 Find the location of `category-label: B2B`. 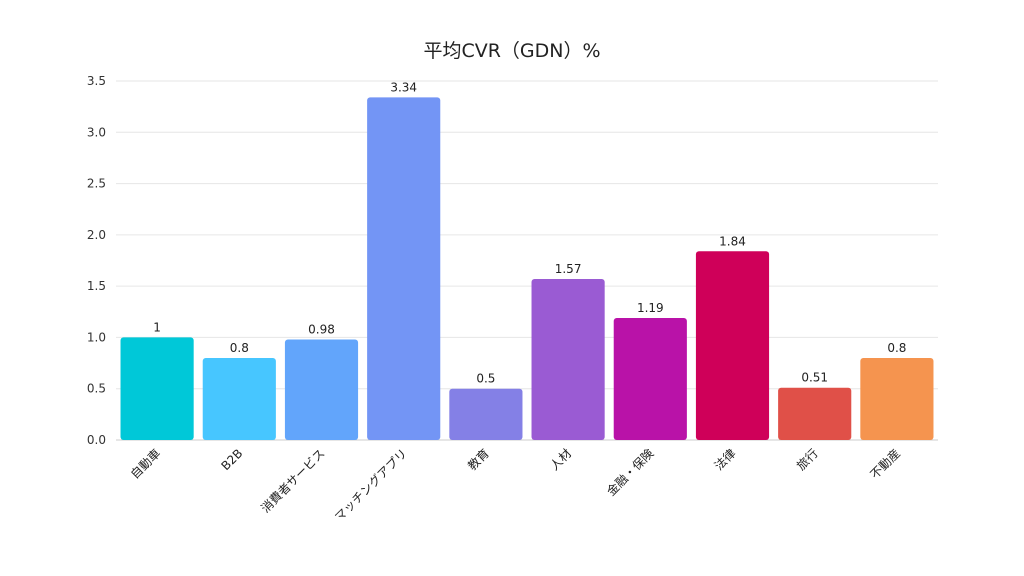

category-label: B2B is located at coordinates (231, 459).